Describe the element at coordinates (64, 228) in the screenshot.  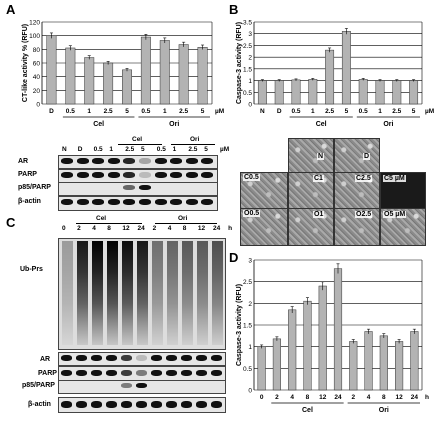
I see `lane-label: 0` at that location.